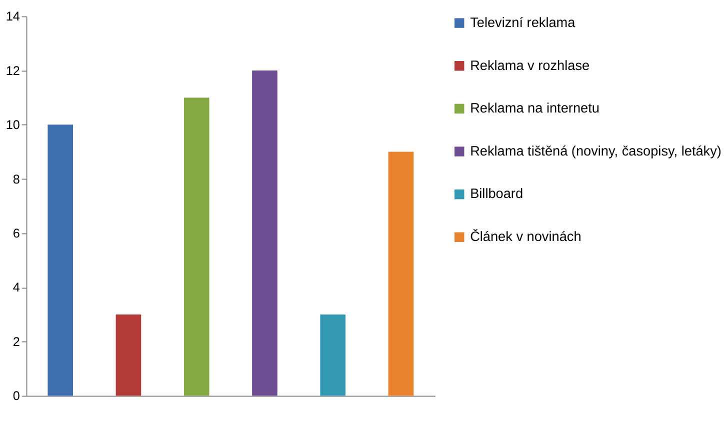  Describe the element at coordinates (535, 108) in the screenshot. I see `legend-label: Reklama na internetu` at that location.